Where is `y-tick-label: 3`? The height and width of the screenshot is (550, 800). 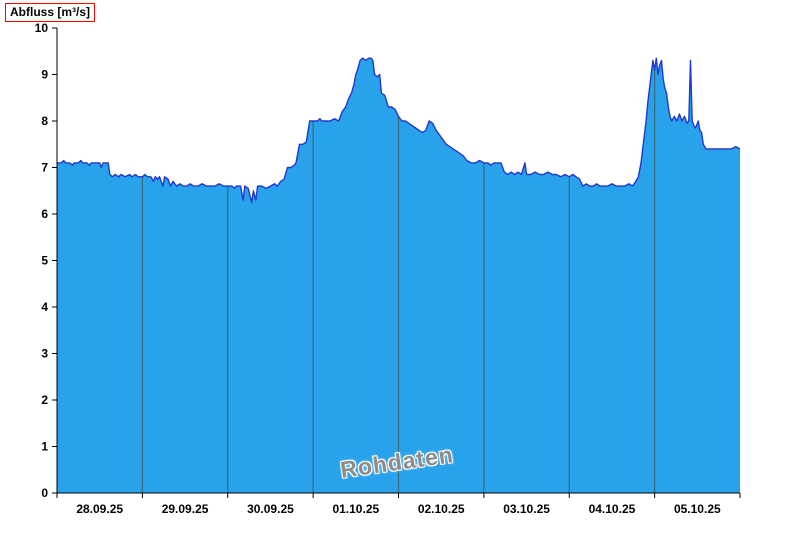 y-tick-label: 3 is located at coordinates (44, 354).